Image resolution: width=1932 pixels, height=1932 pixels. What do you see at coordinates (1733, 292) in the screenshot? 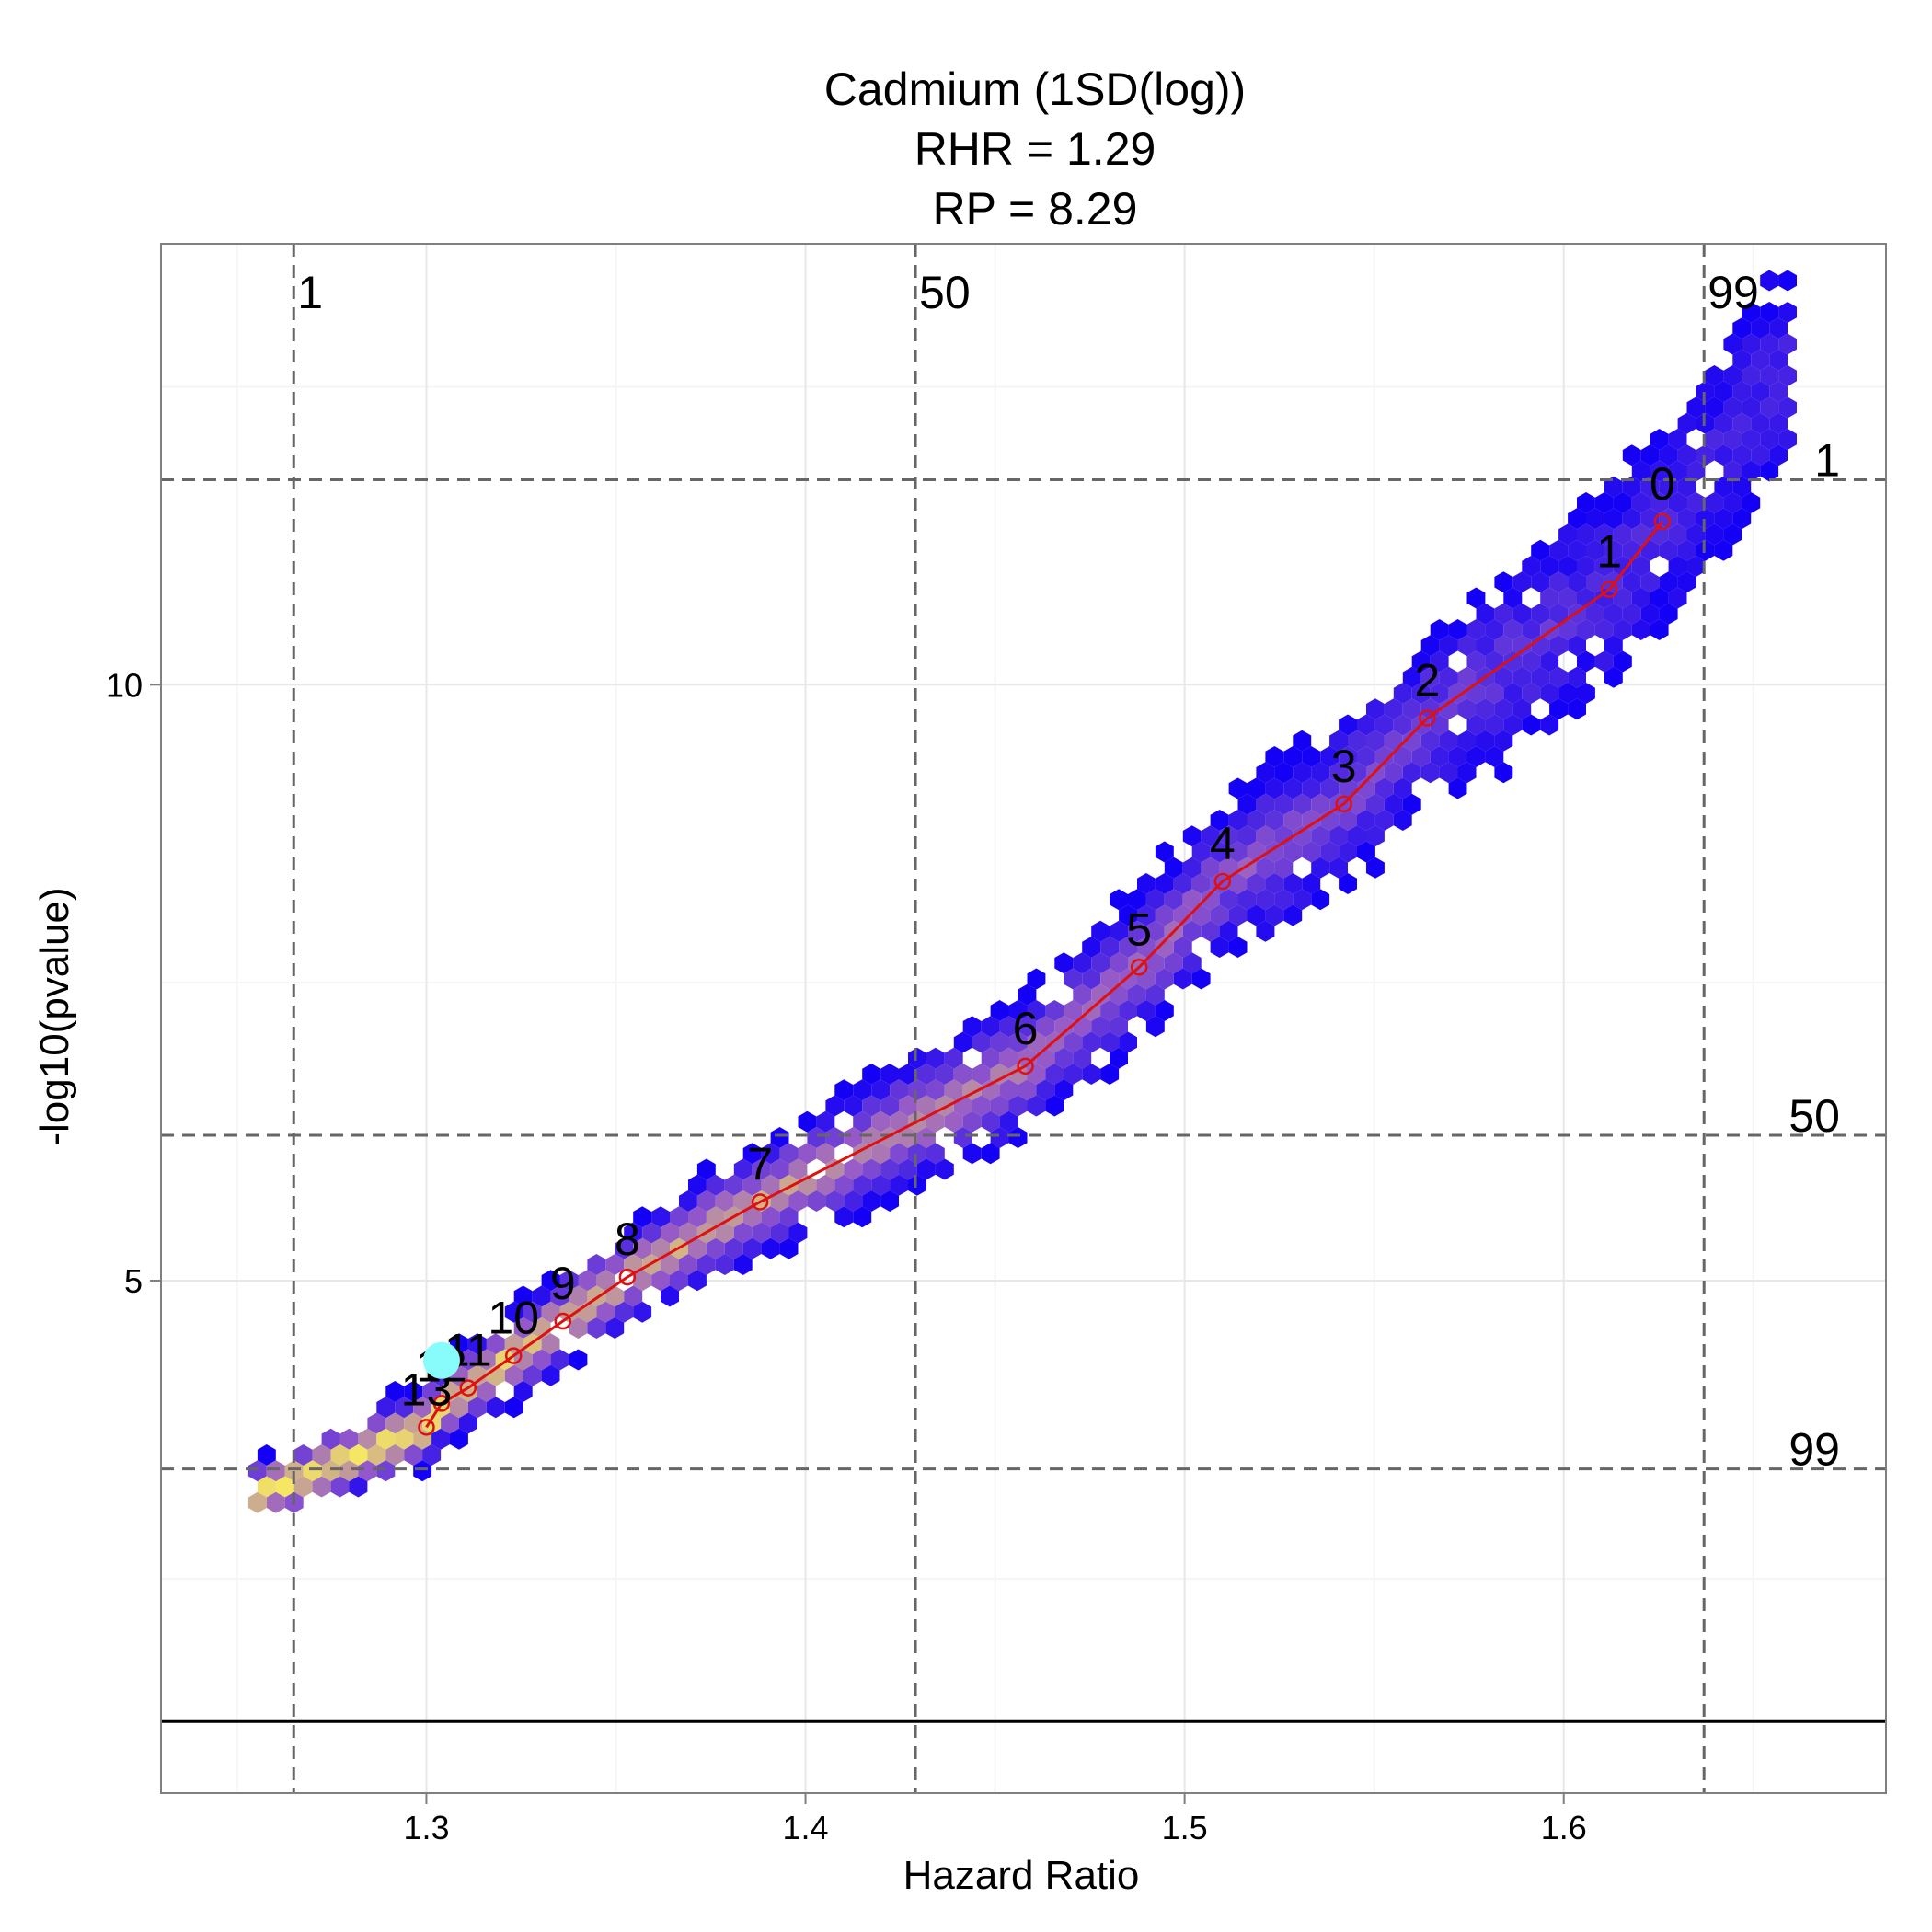
I see `vertical-percentile-label: 99` at bounding box center [1733, 292].